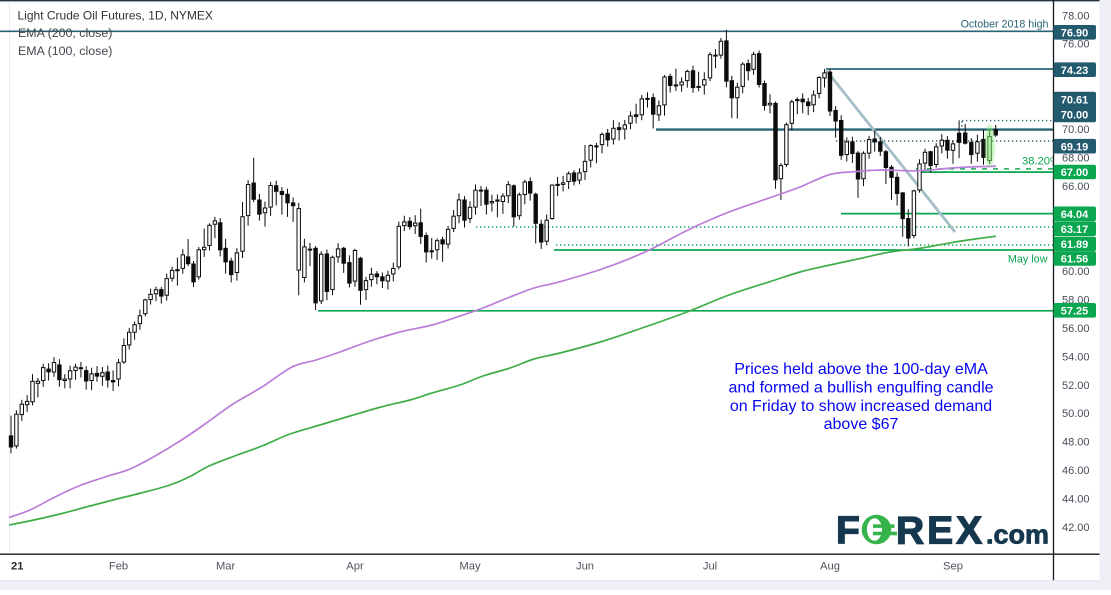 The width and height of the screenshot is (1111, 595). What do you see at coordinates (115, 16) in the screenshot?
I see `svg-text:Light Crude Oil Futures, 1D, N: Light Crude Oil Futures, 1D, NYMEX` at bounding box center [115, 16].